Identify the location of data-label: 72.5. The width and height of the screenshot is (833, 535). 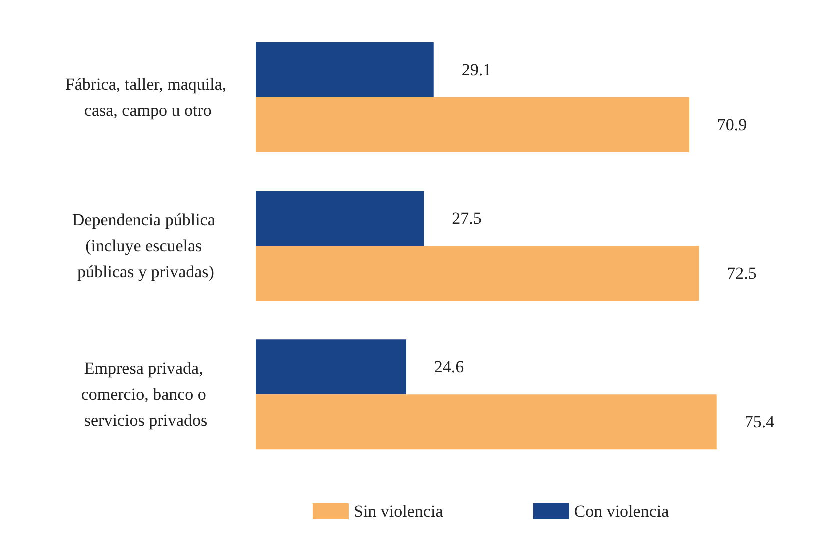
(742, 274).